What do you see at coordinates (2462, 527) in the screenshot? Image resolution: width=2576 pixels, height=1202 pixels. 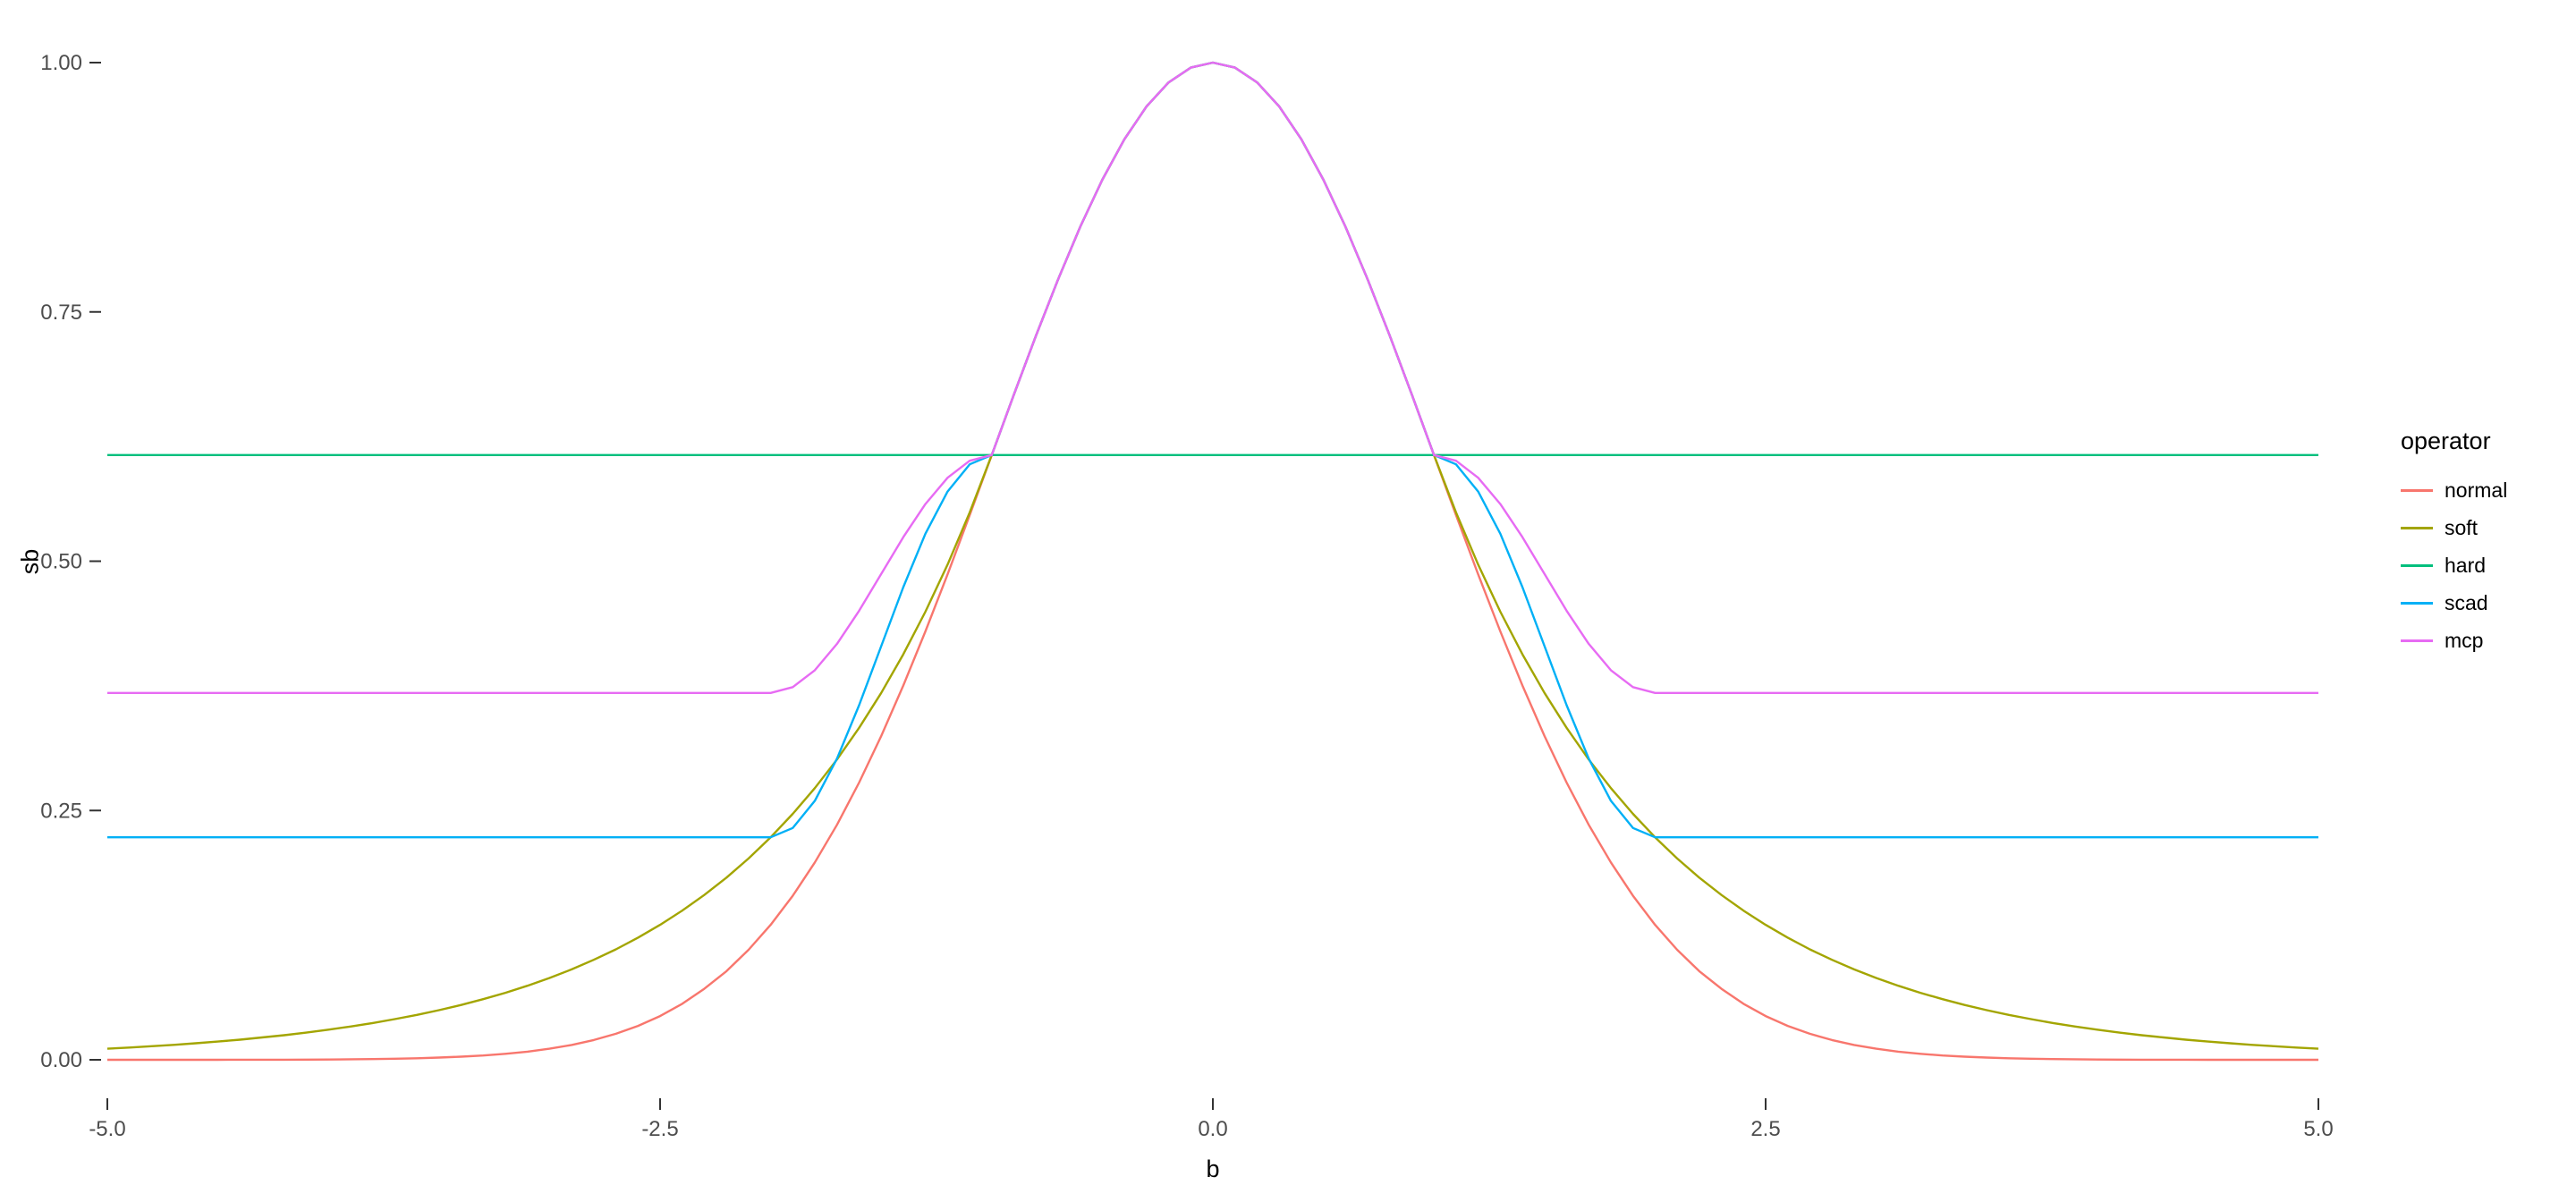 I see `legend-label: soft` at bounding box center [2462, 527].